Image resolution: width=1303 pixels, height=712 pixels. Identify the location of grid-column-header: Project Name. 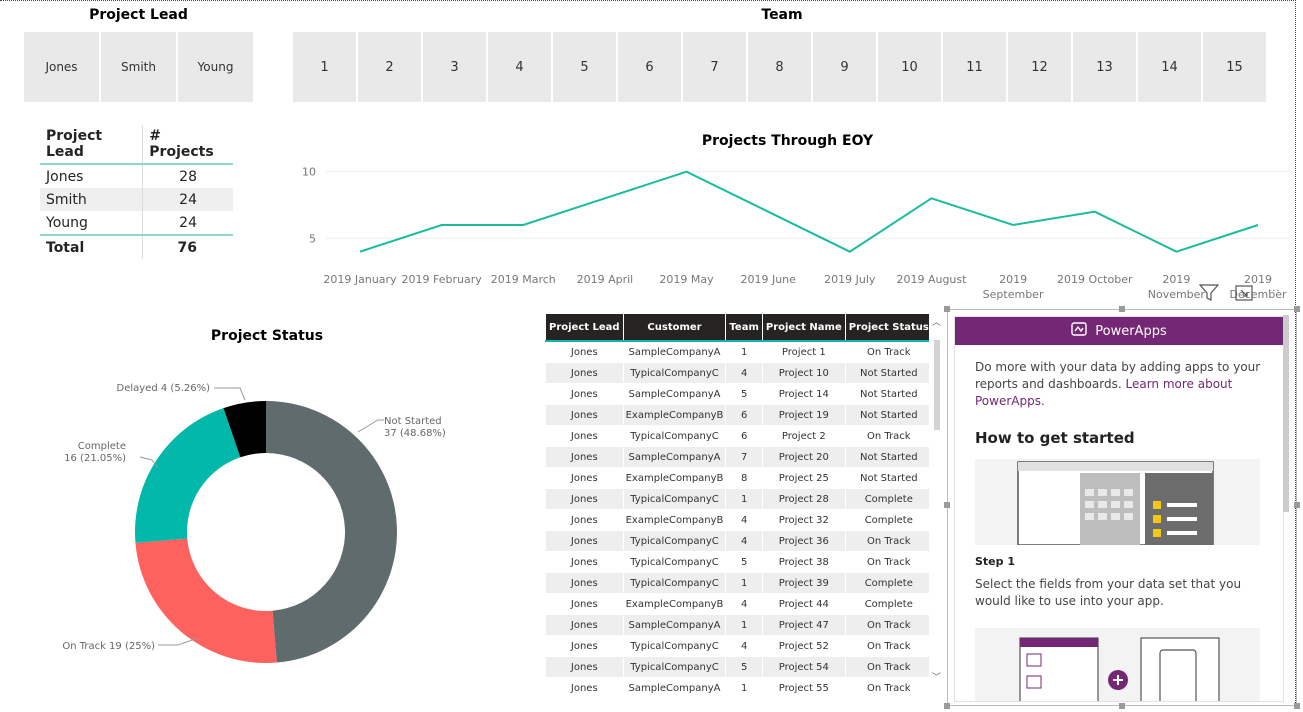
(803, 327).